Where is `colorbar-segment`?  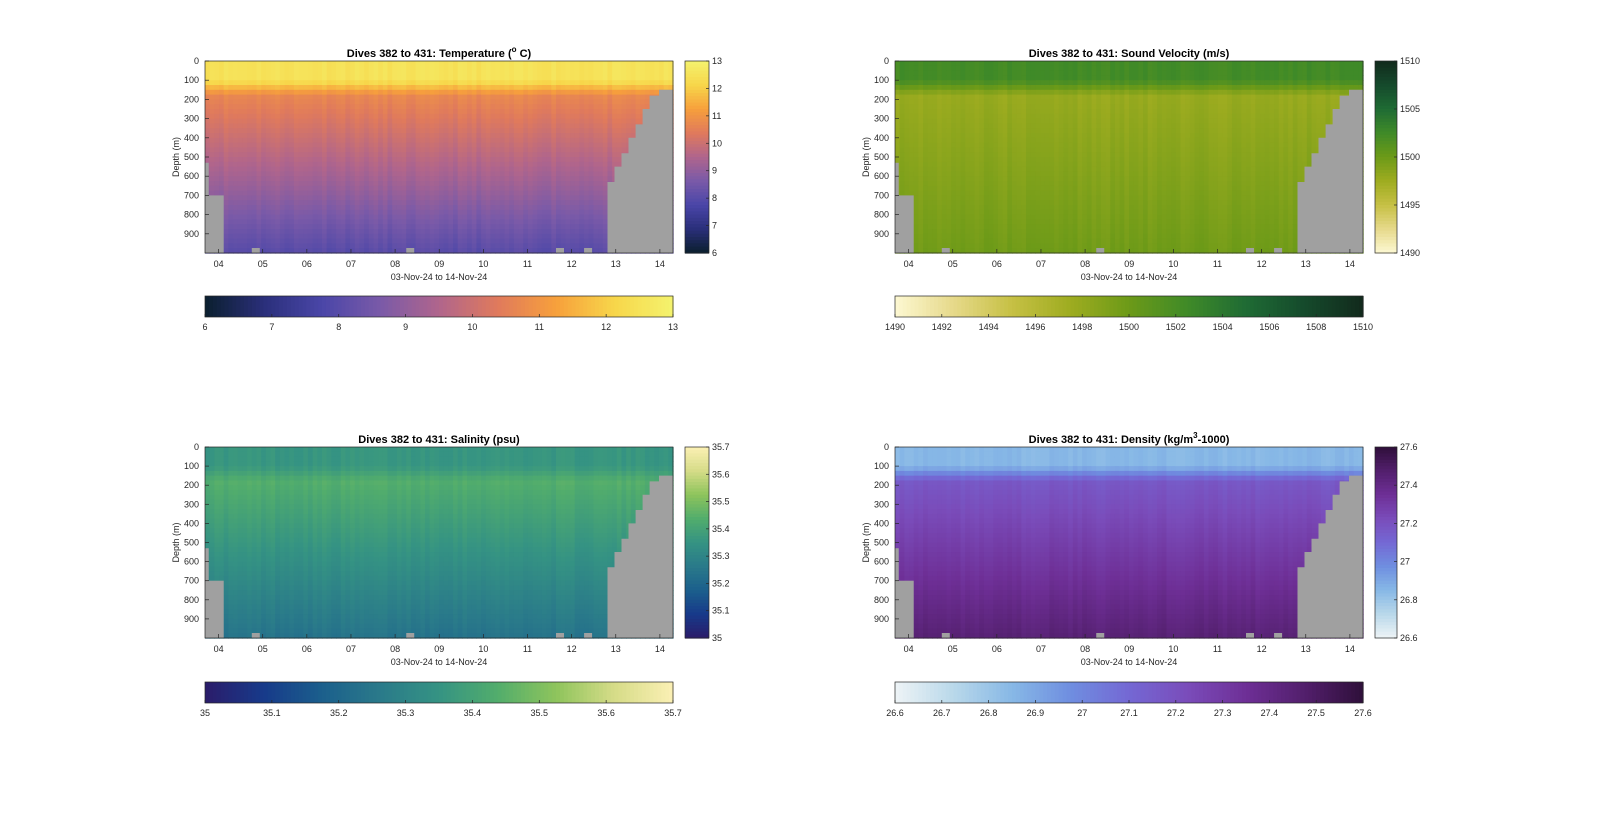
colorbar-segment is located at coordinates (697, 184).